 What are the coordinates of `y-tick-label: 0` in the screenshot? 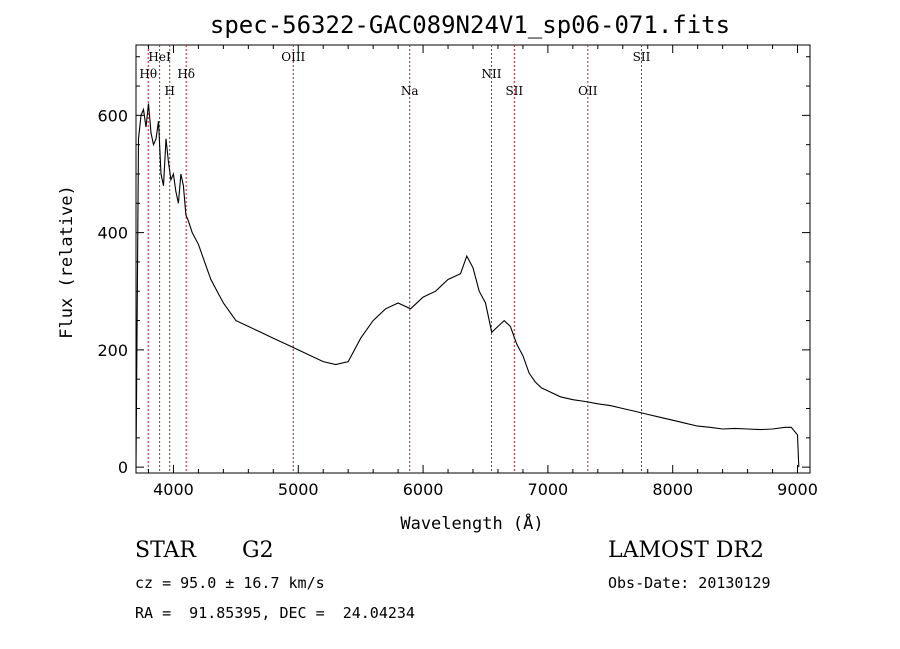 It's located at (123, 467).